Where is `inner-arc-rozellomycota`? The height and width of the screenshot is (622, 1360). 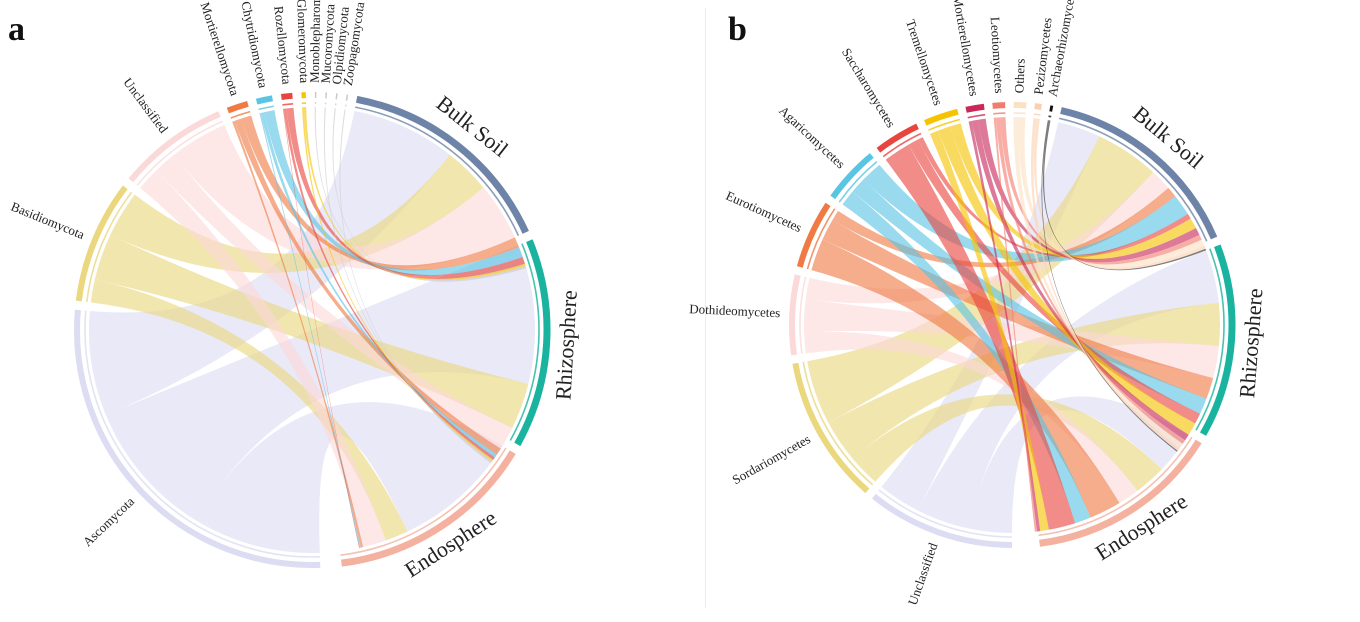 inner-arc-rozellomycota is located at coordinates (287, 104).